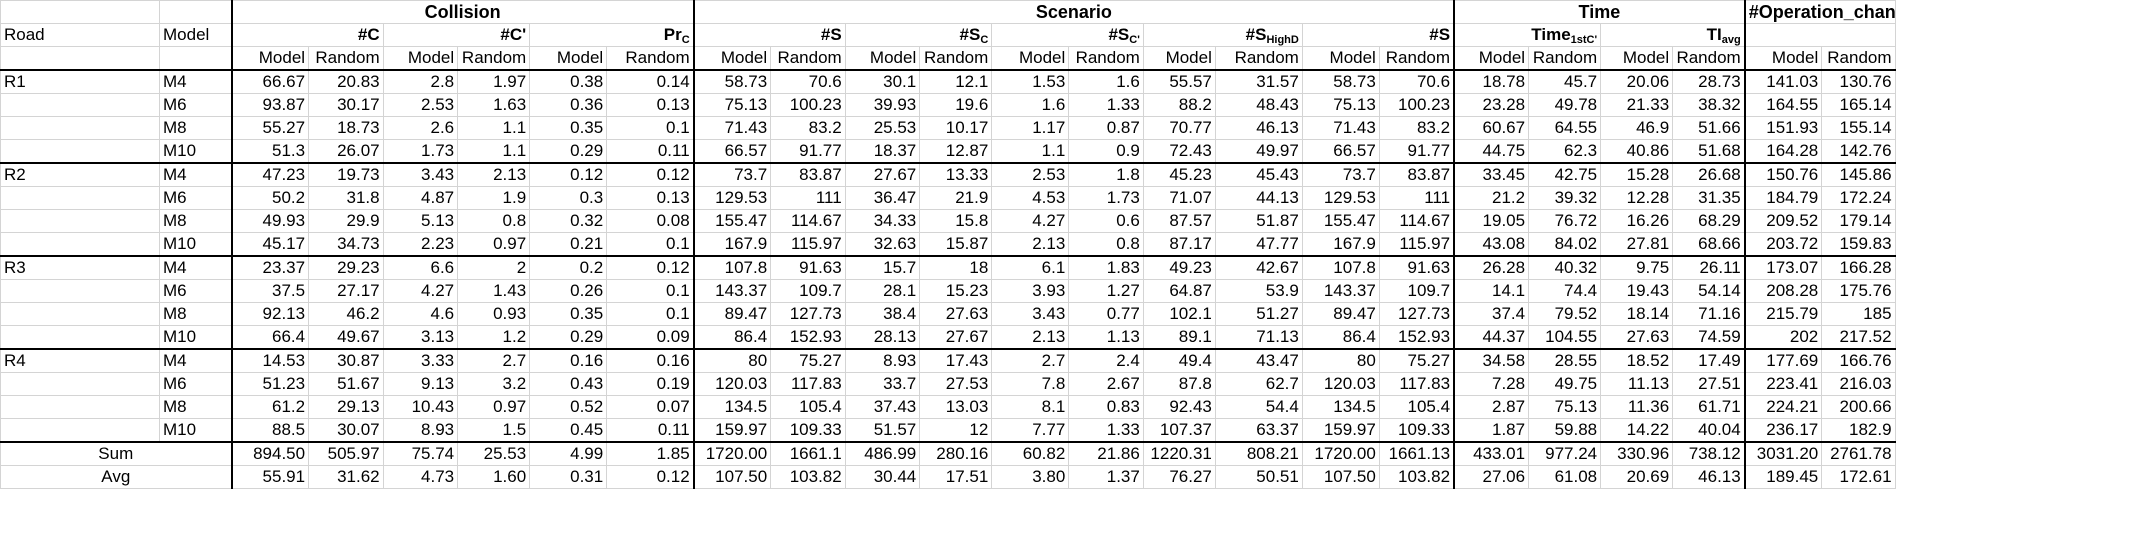 The height and width of the screenshot is (551, 2138). Describe the element at coordinates (1637, 314) in the screenshot. I see `value-cell: 18.14` at that location.